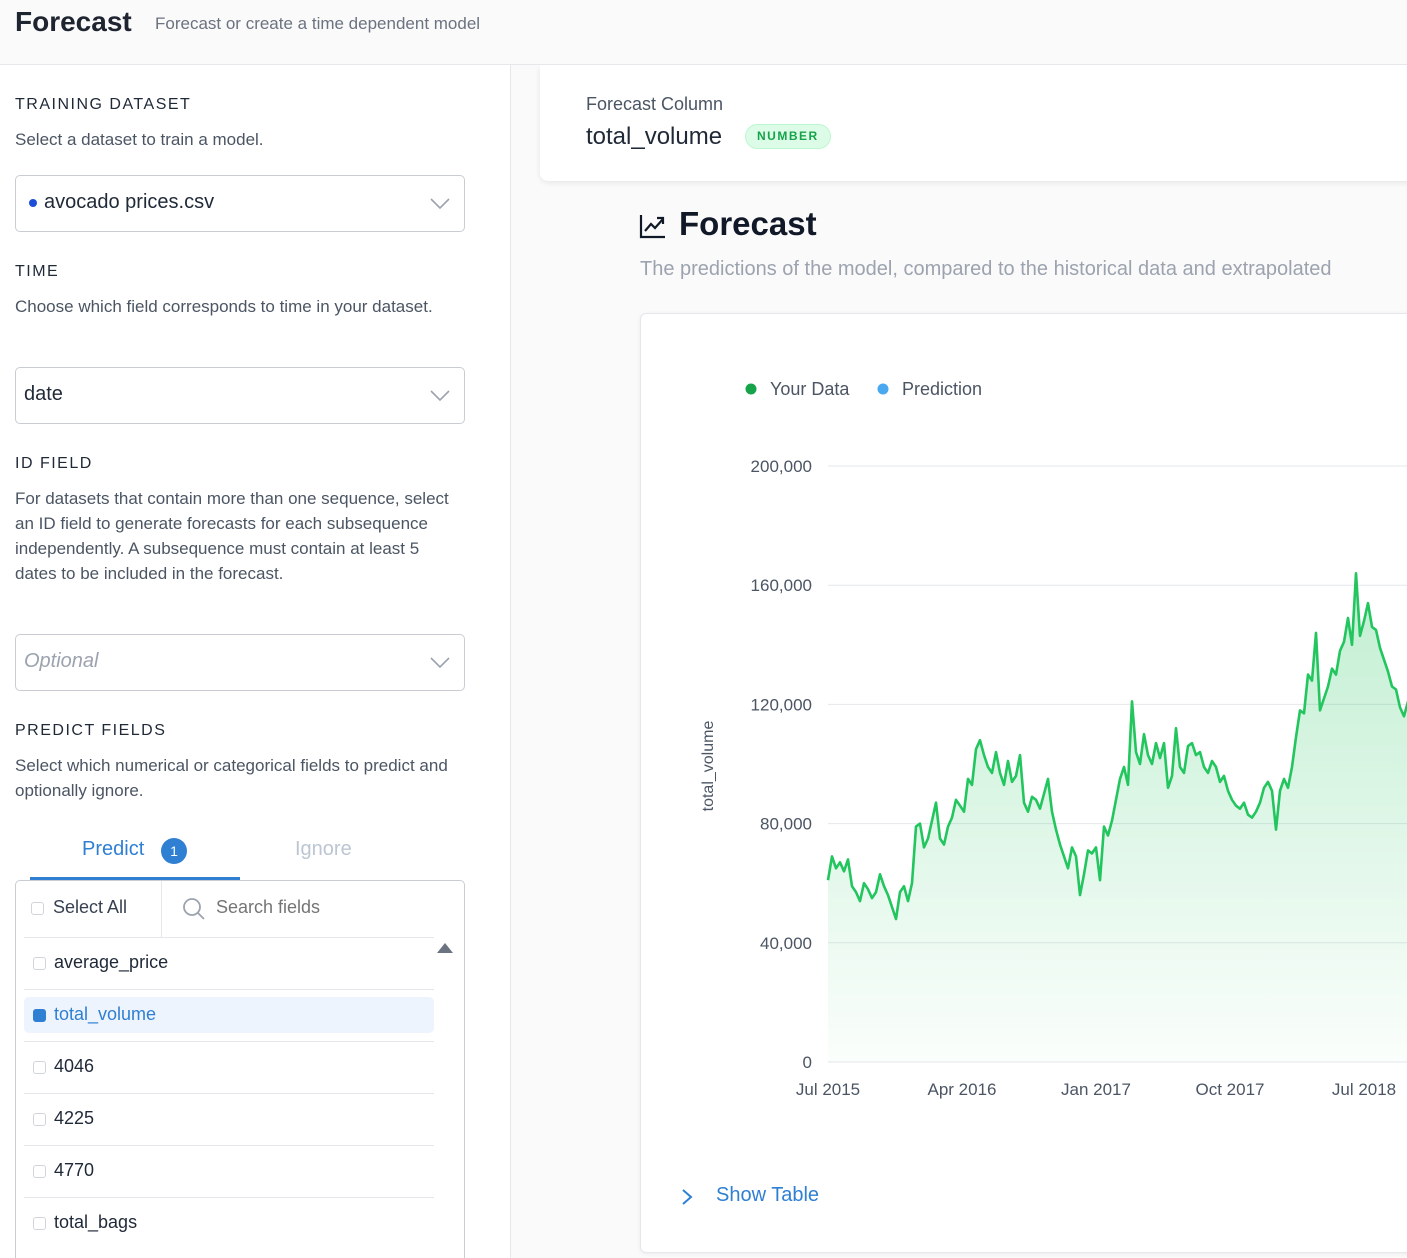 This screenshot has height=1258, width=1407. What do you see at coordinates (229, 963) in the screenshot?
I see `field-row: average_price` at bounding box center [229, 963].